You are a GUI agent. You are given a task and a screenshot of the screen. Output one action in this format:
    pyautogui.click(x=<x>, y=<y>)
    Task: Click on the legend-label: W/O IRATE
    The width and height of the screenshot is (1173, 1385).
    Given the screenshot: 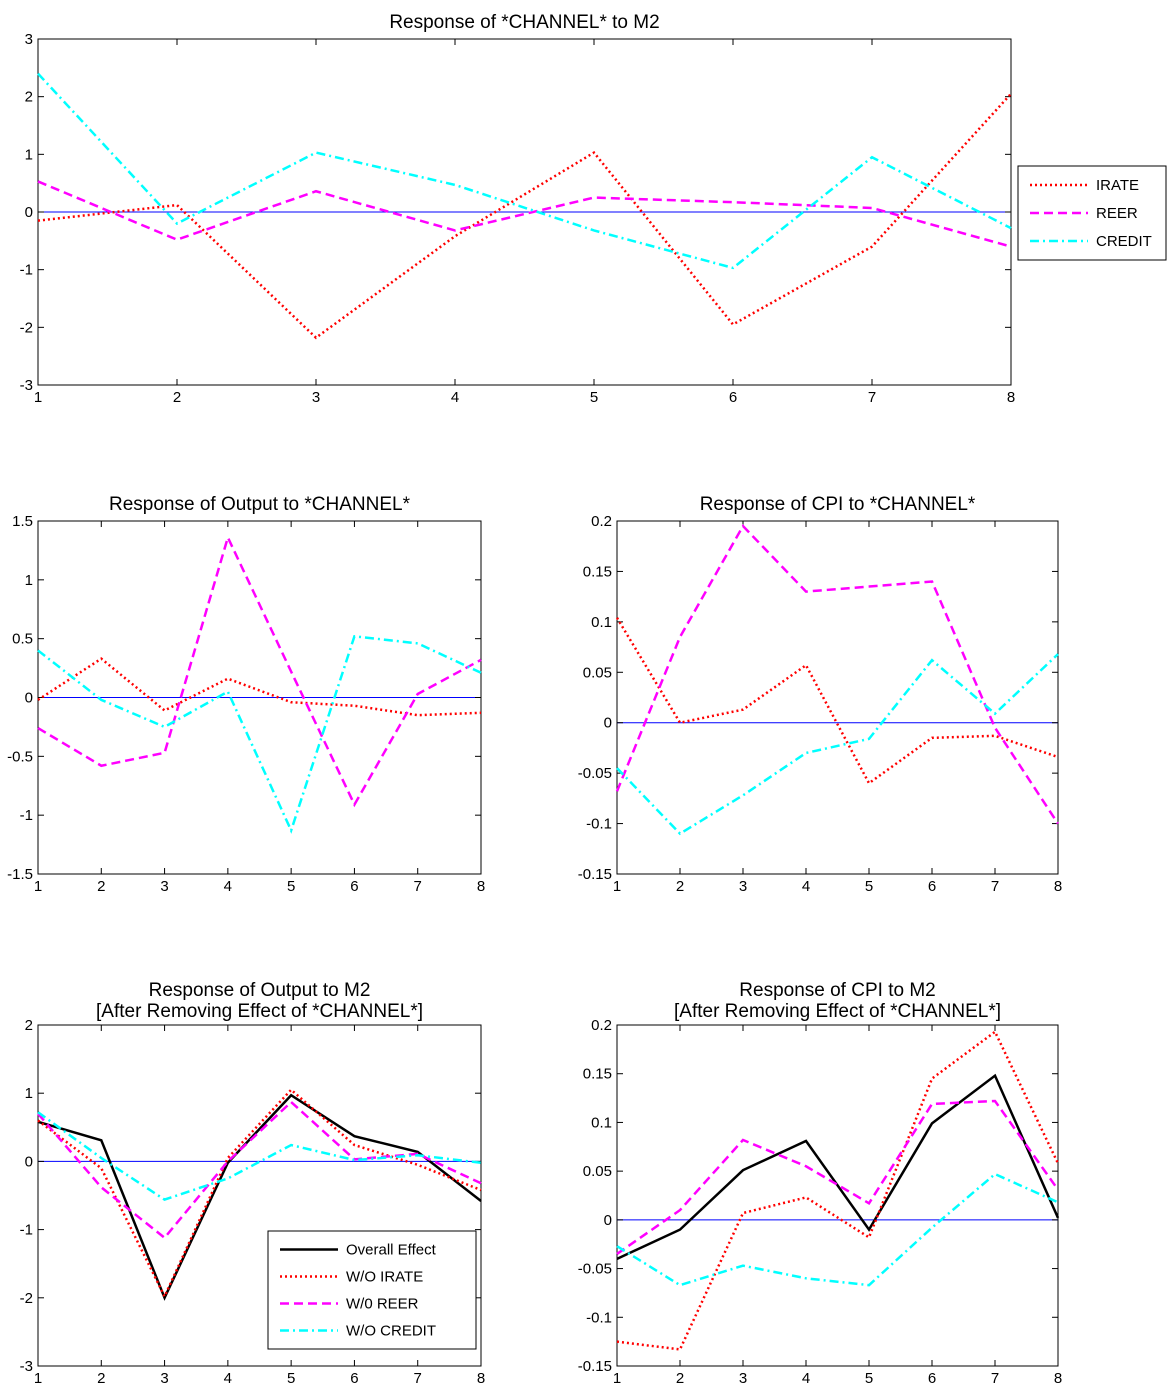 What is the action you would take?
    pyautogui.click(x=384, y=1277)
    